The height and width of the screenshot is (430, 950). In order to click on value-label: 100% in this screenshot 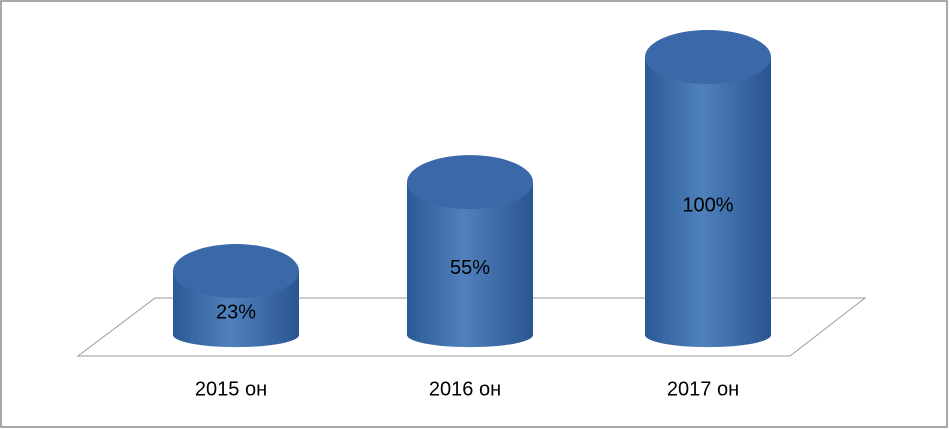, I will do `click(707, 205)`.